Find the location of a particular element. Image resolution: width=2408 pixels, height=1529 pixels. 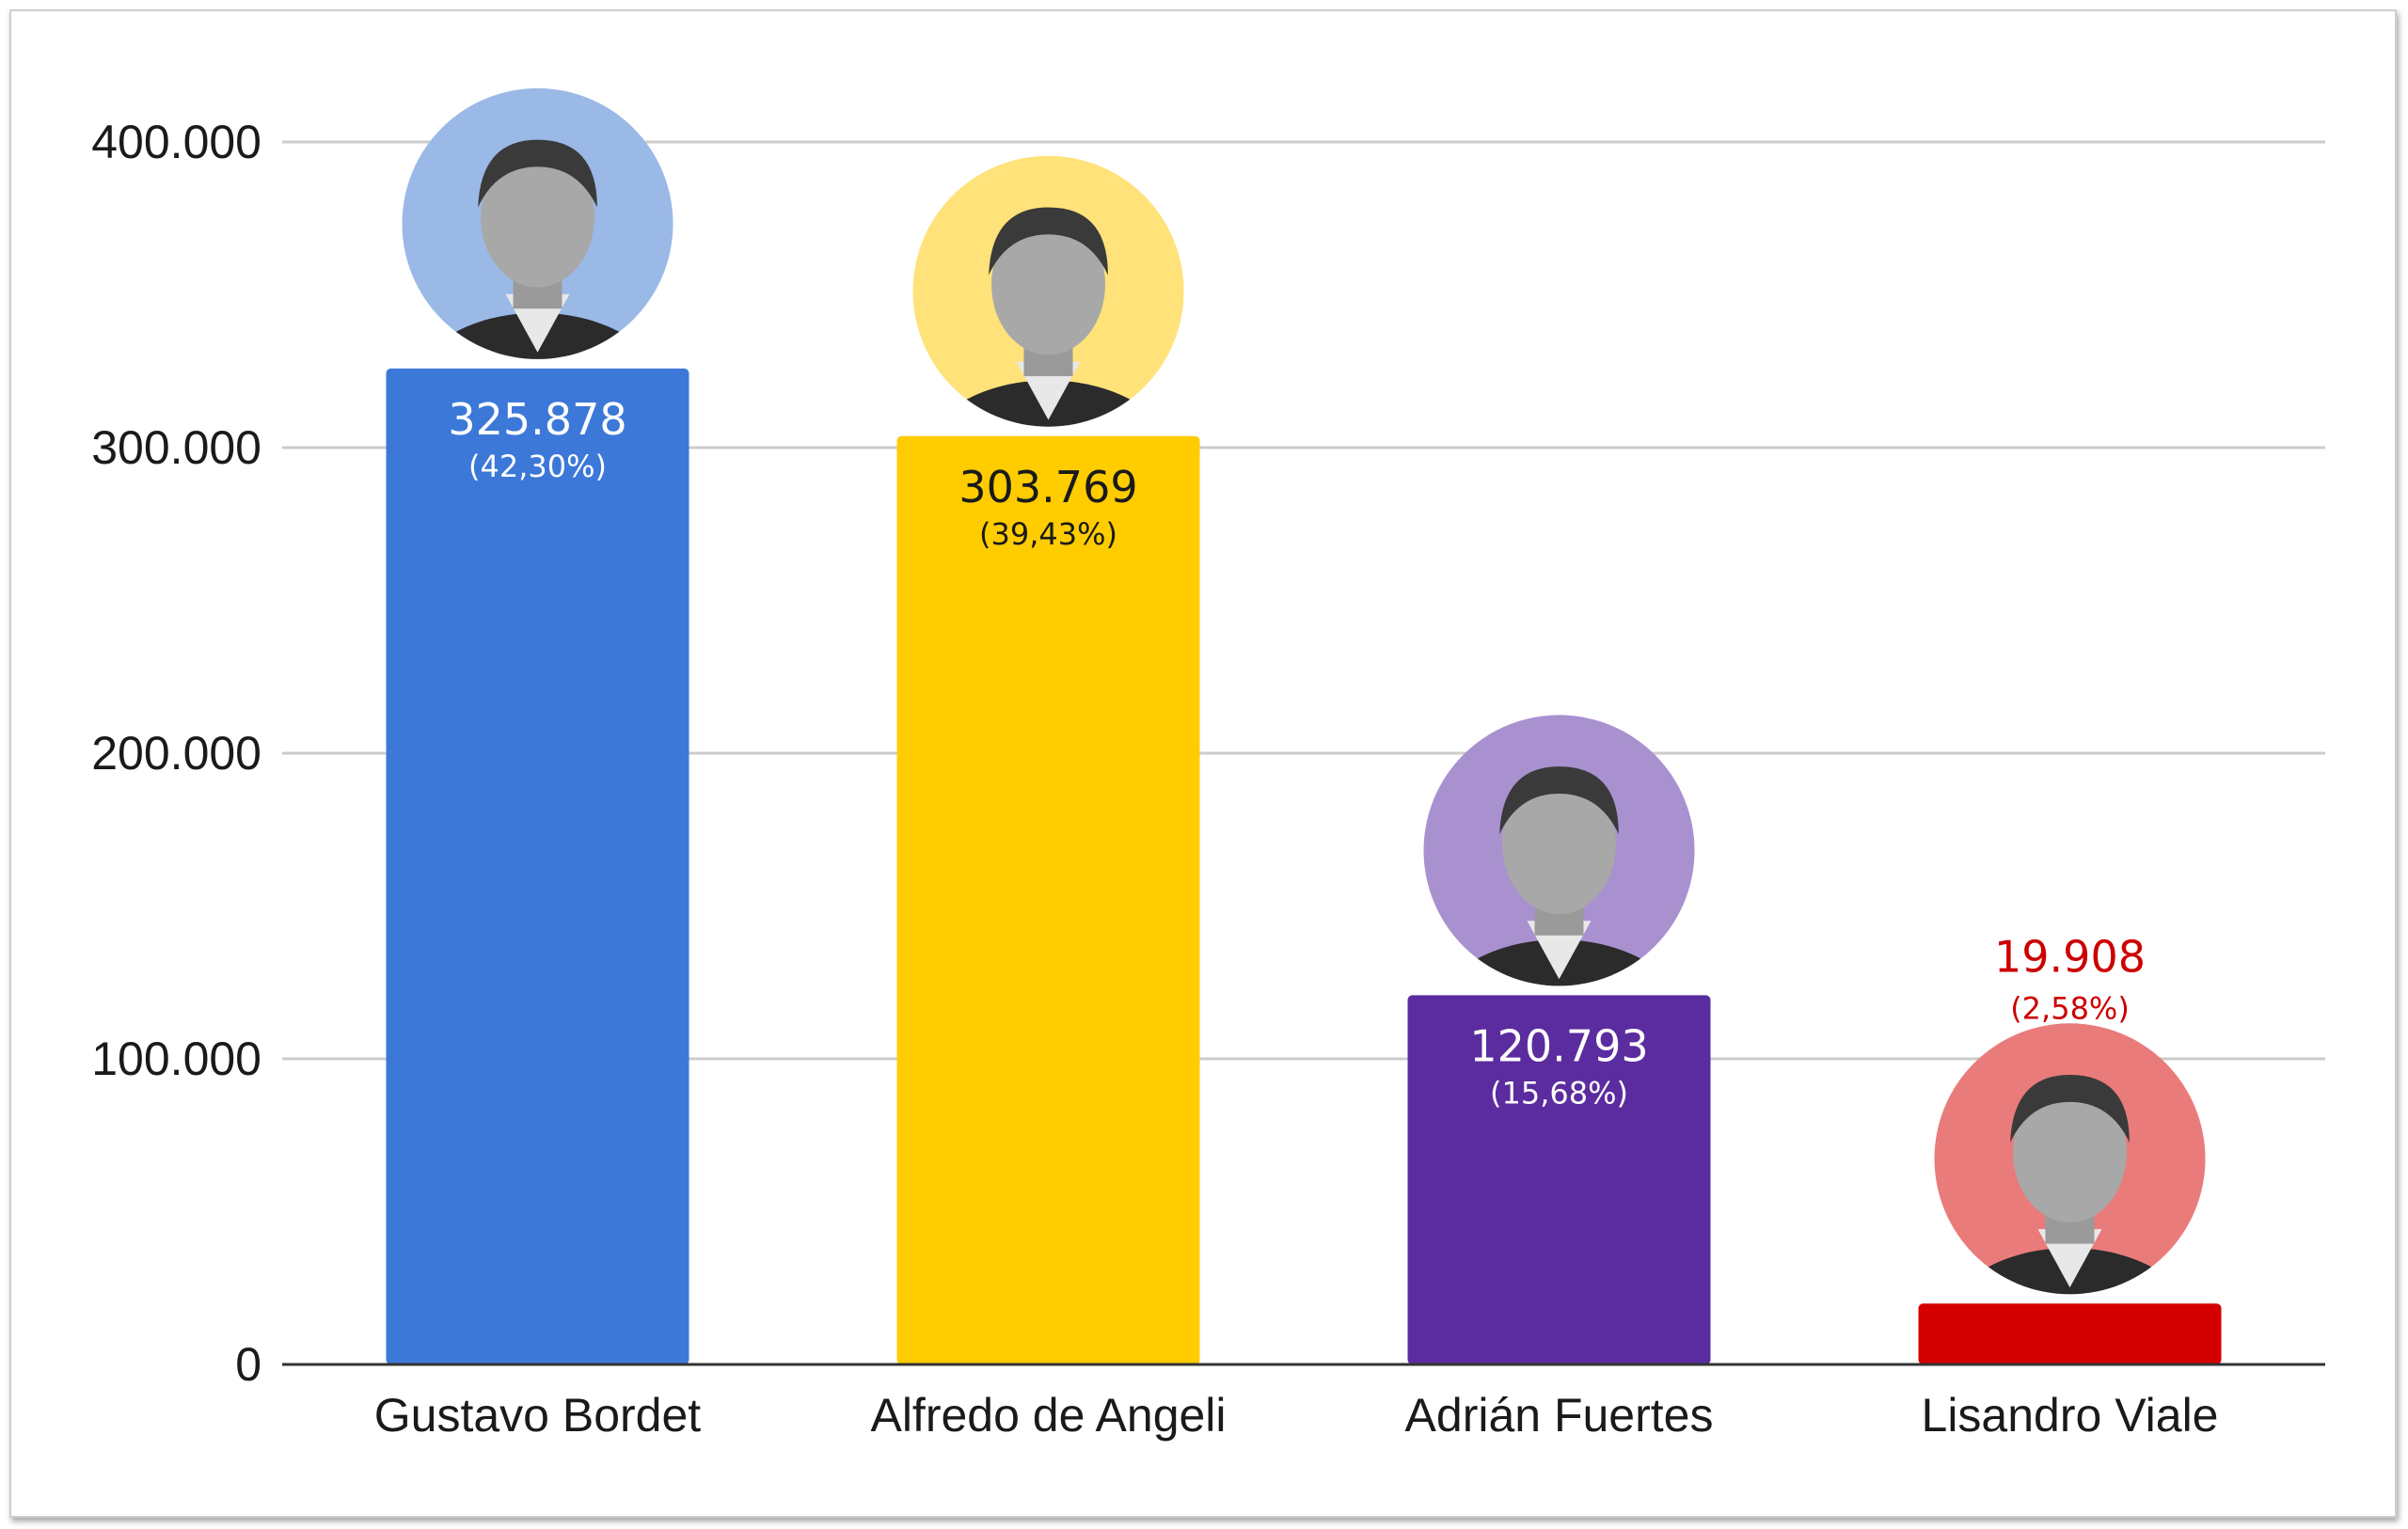

data-label-value: 303.769 is located at coordinates (1048, 487).